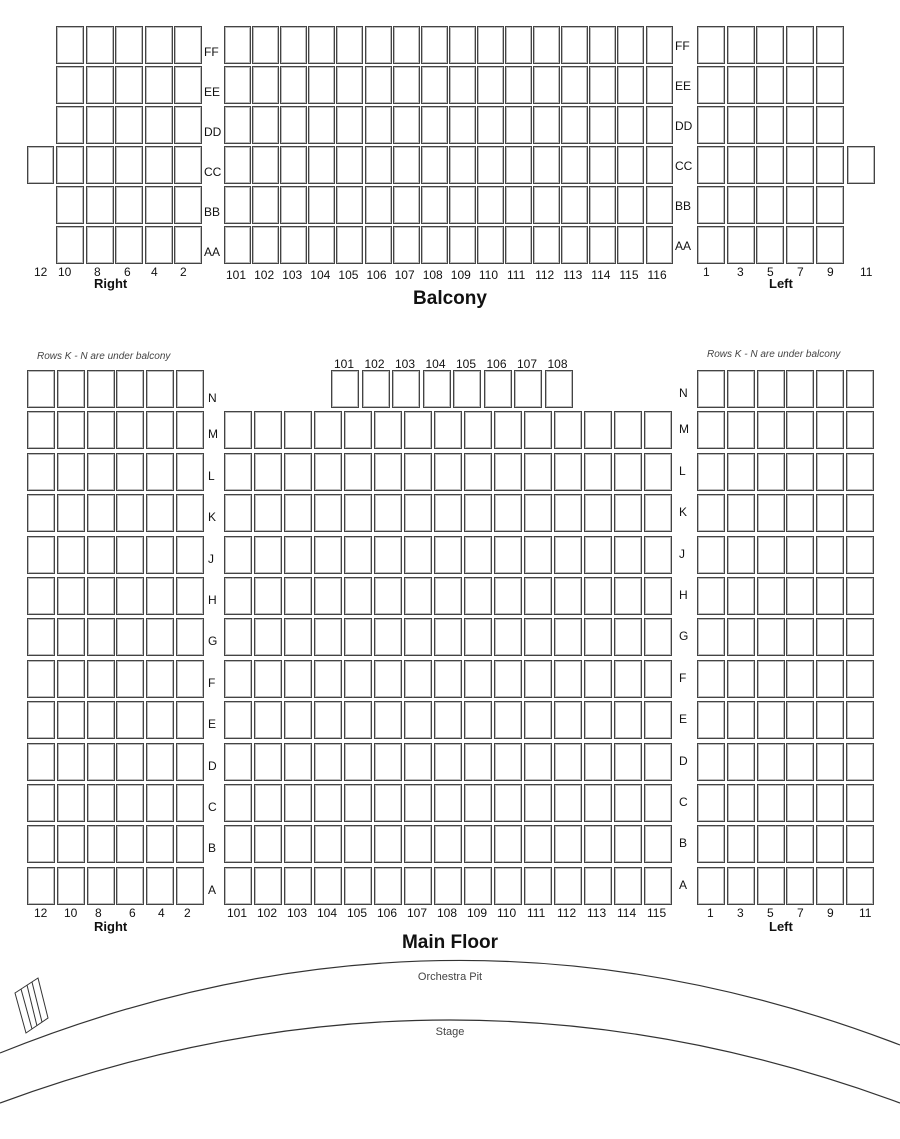 Image resolution: width=900 pixels, height=1139 pixels. I want to click on seat-main-right-A, so click(160, 885).